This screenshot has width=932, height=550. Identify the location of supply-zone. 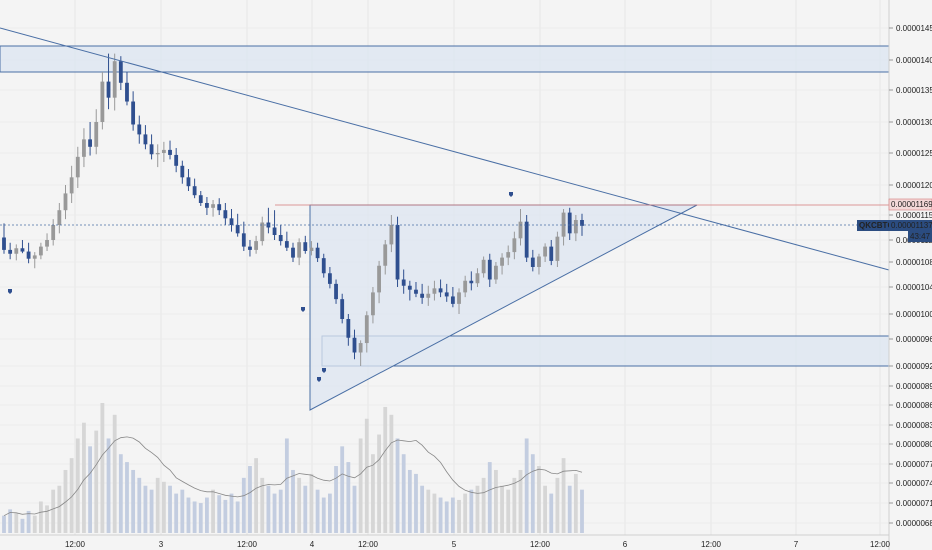
(445, 59).